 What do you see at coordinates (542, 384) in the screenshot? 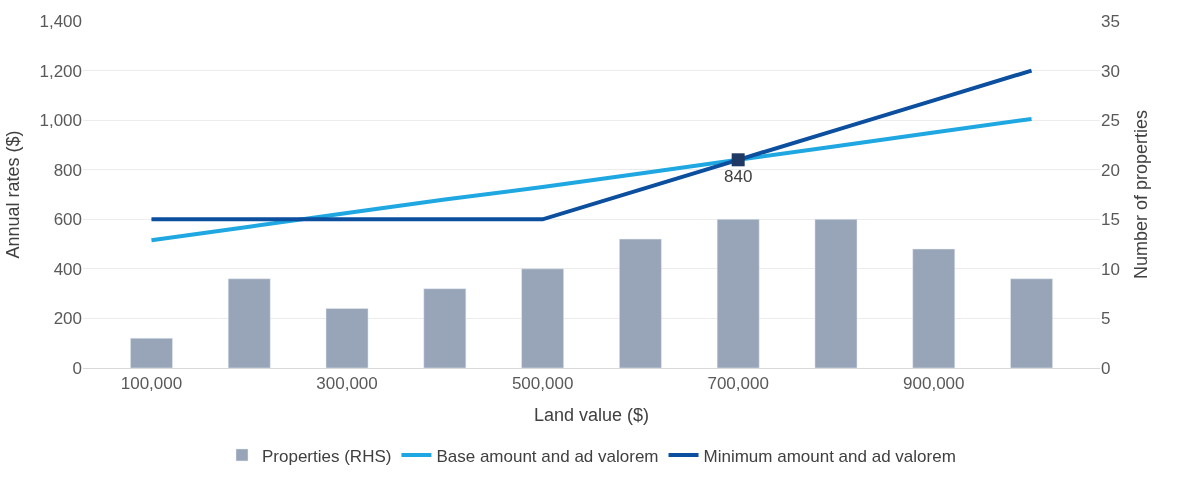
I see `x-tick-label: 500,000` at bounding box center [542, 384].